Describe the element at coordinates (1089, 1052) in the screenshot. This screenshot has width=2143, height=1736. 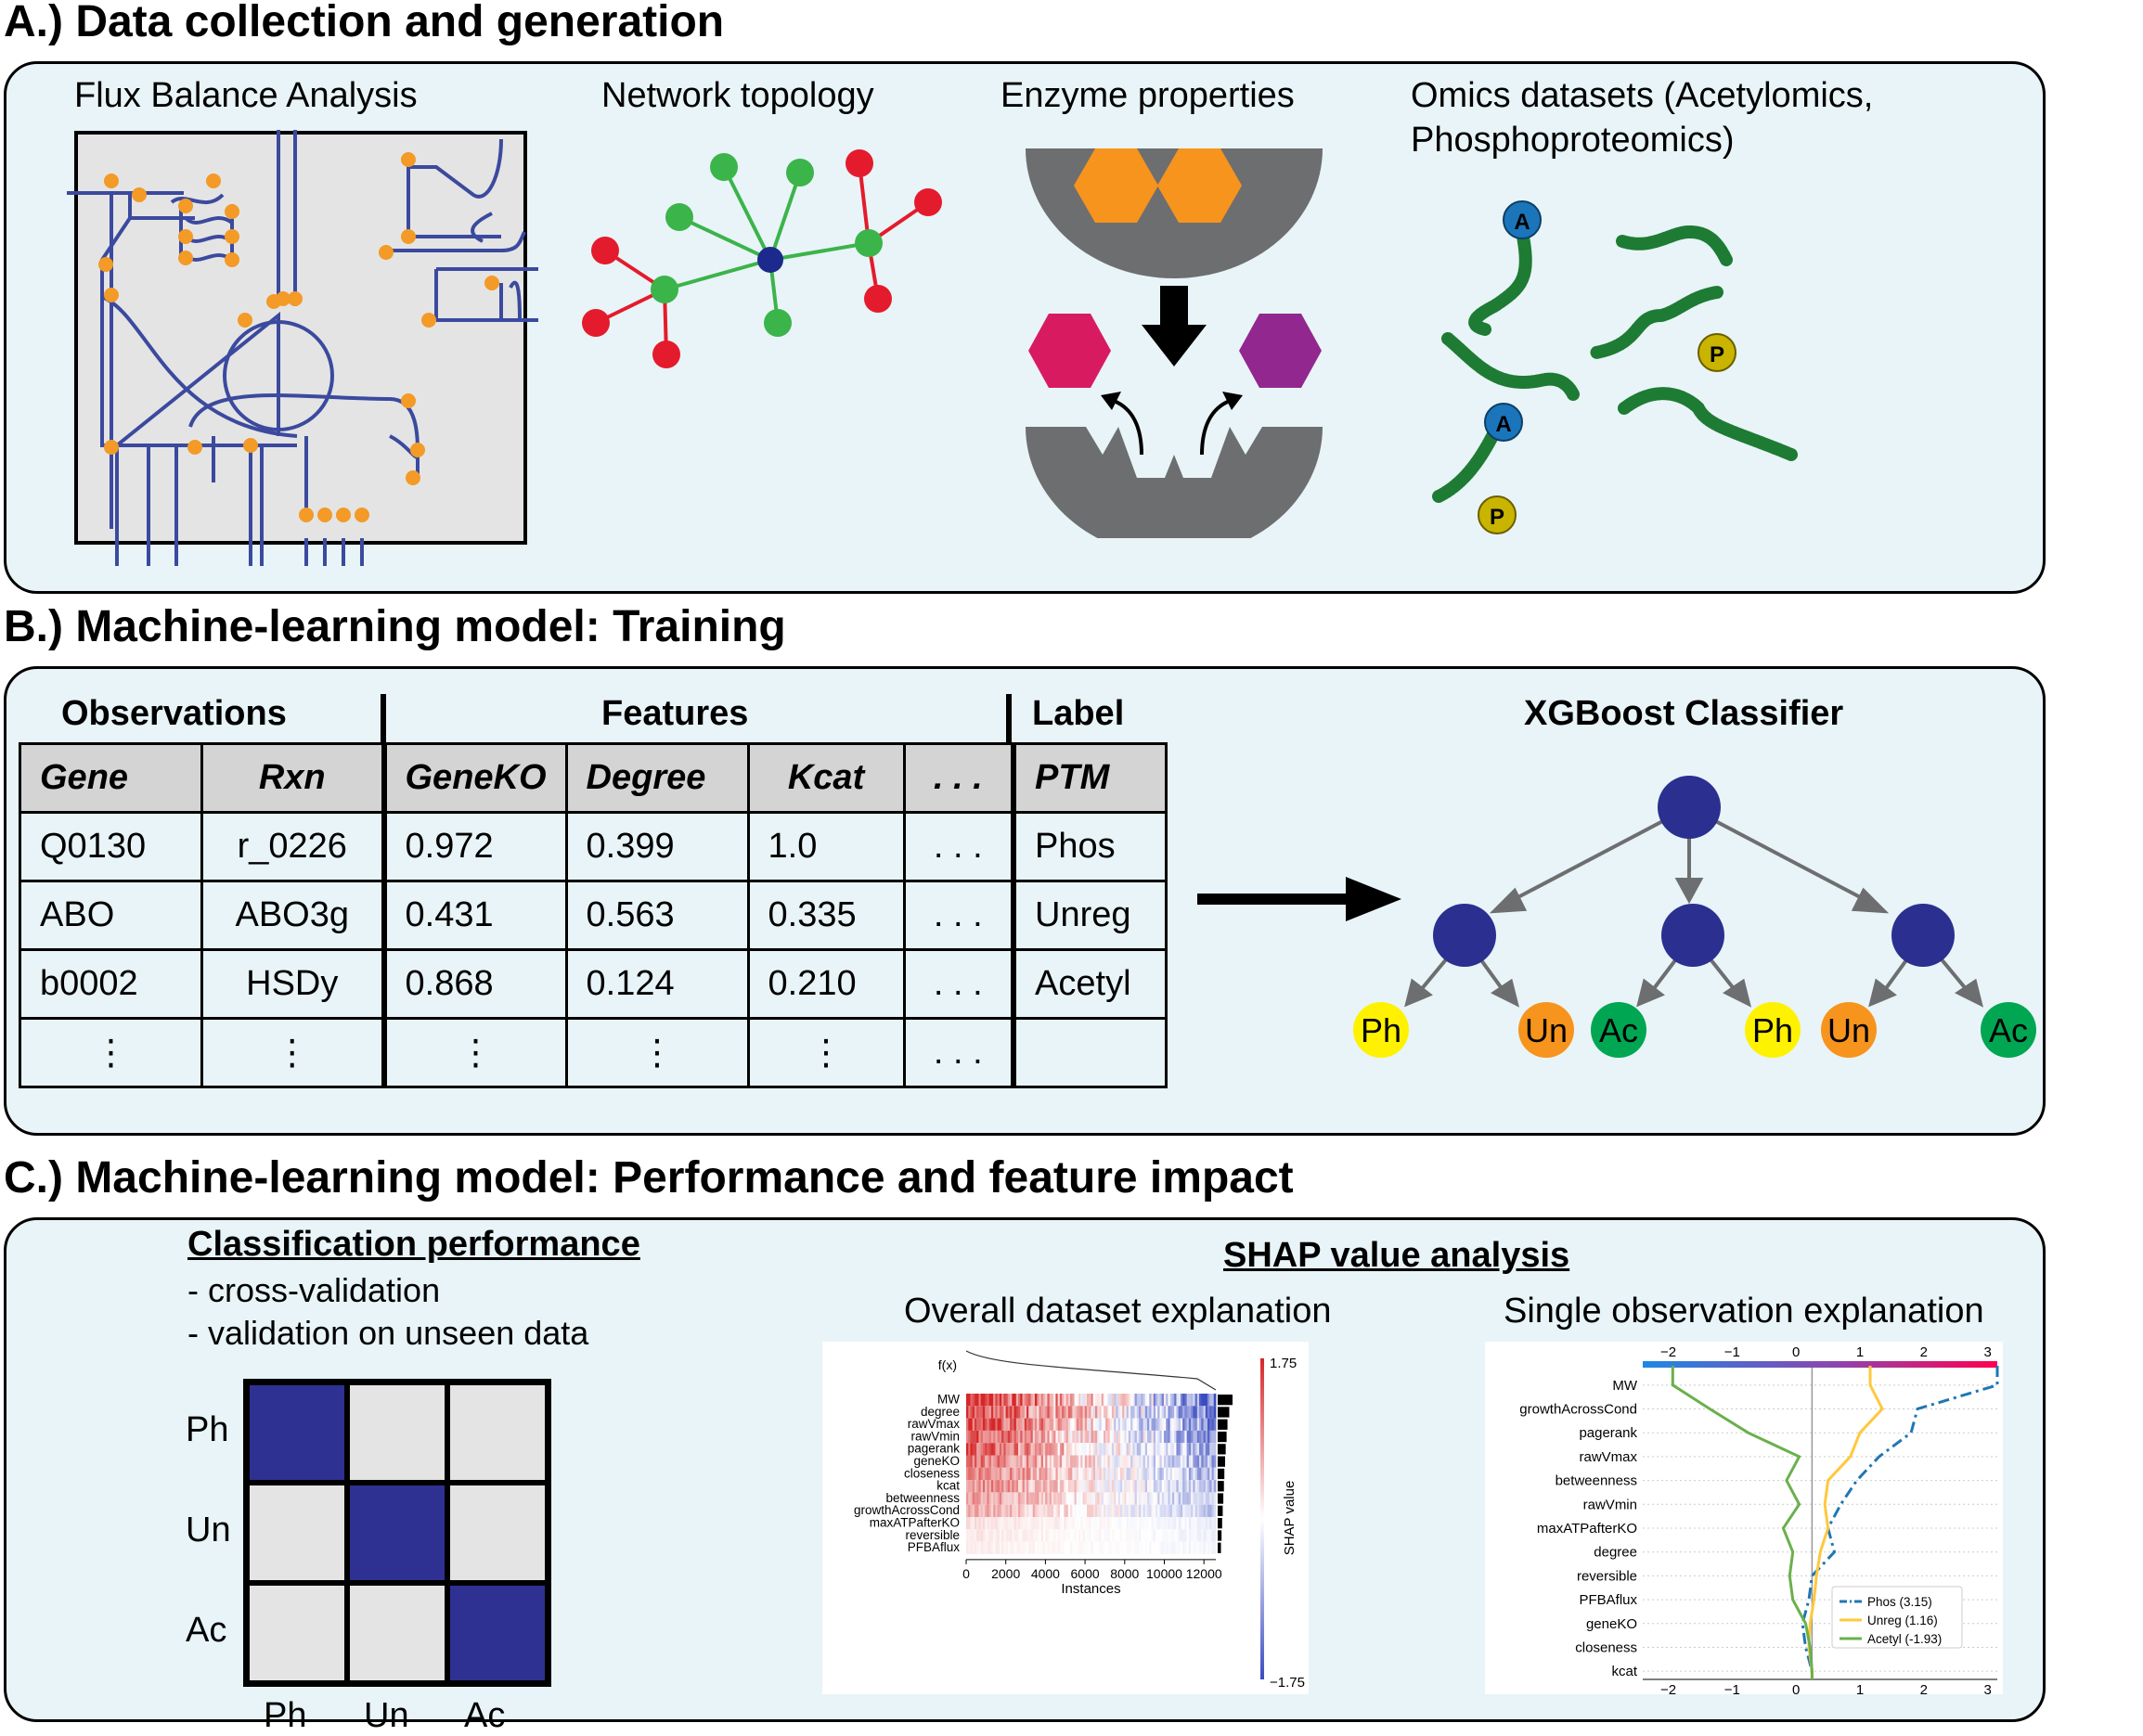
I see `cell-ptm` at that location.